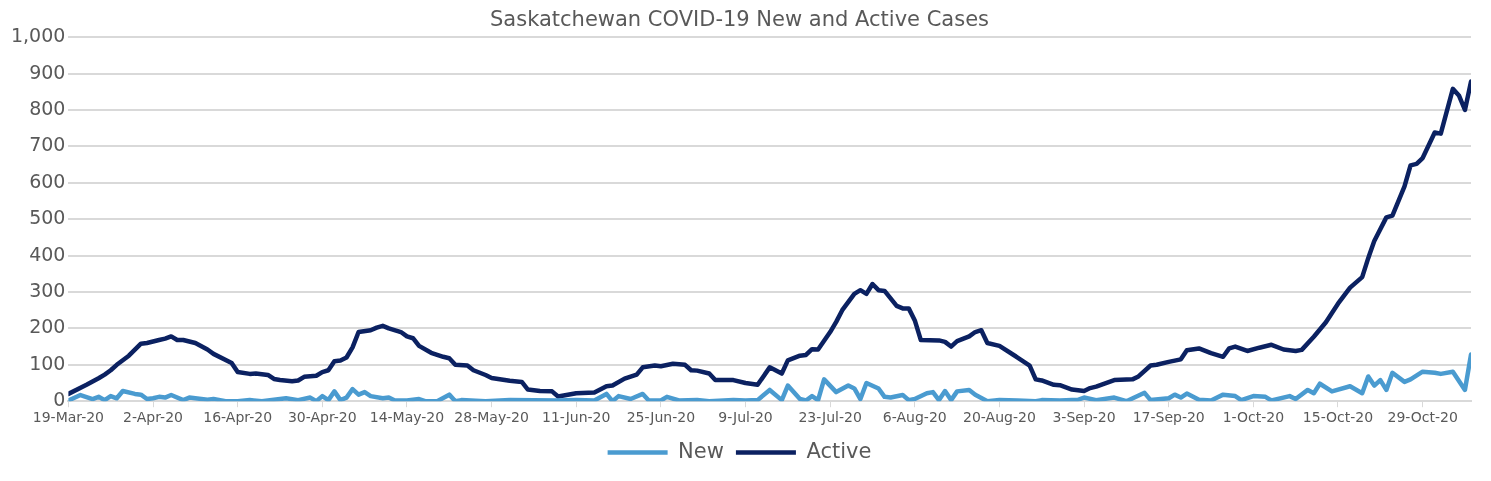 This screenshot has width=1491, height=481. I want to click on y-tick-label: 600, so click(47, 180).